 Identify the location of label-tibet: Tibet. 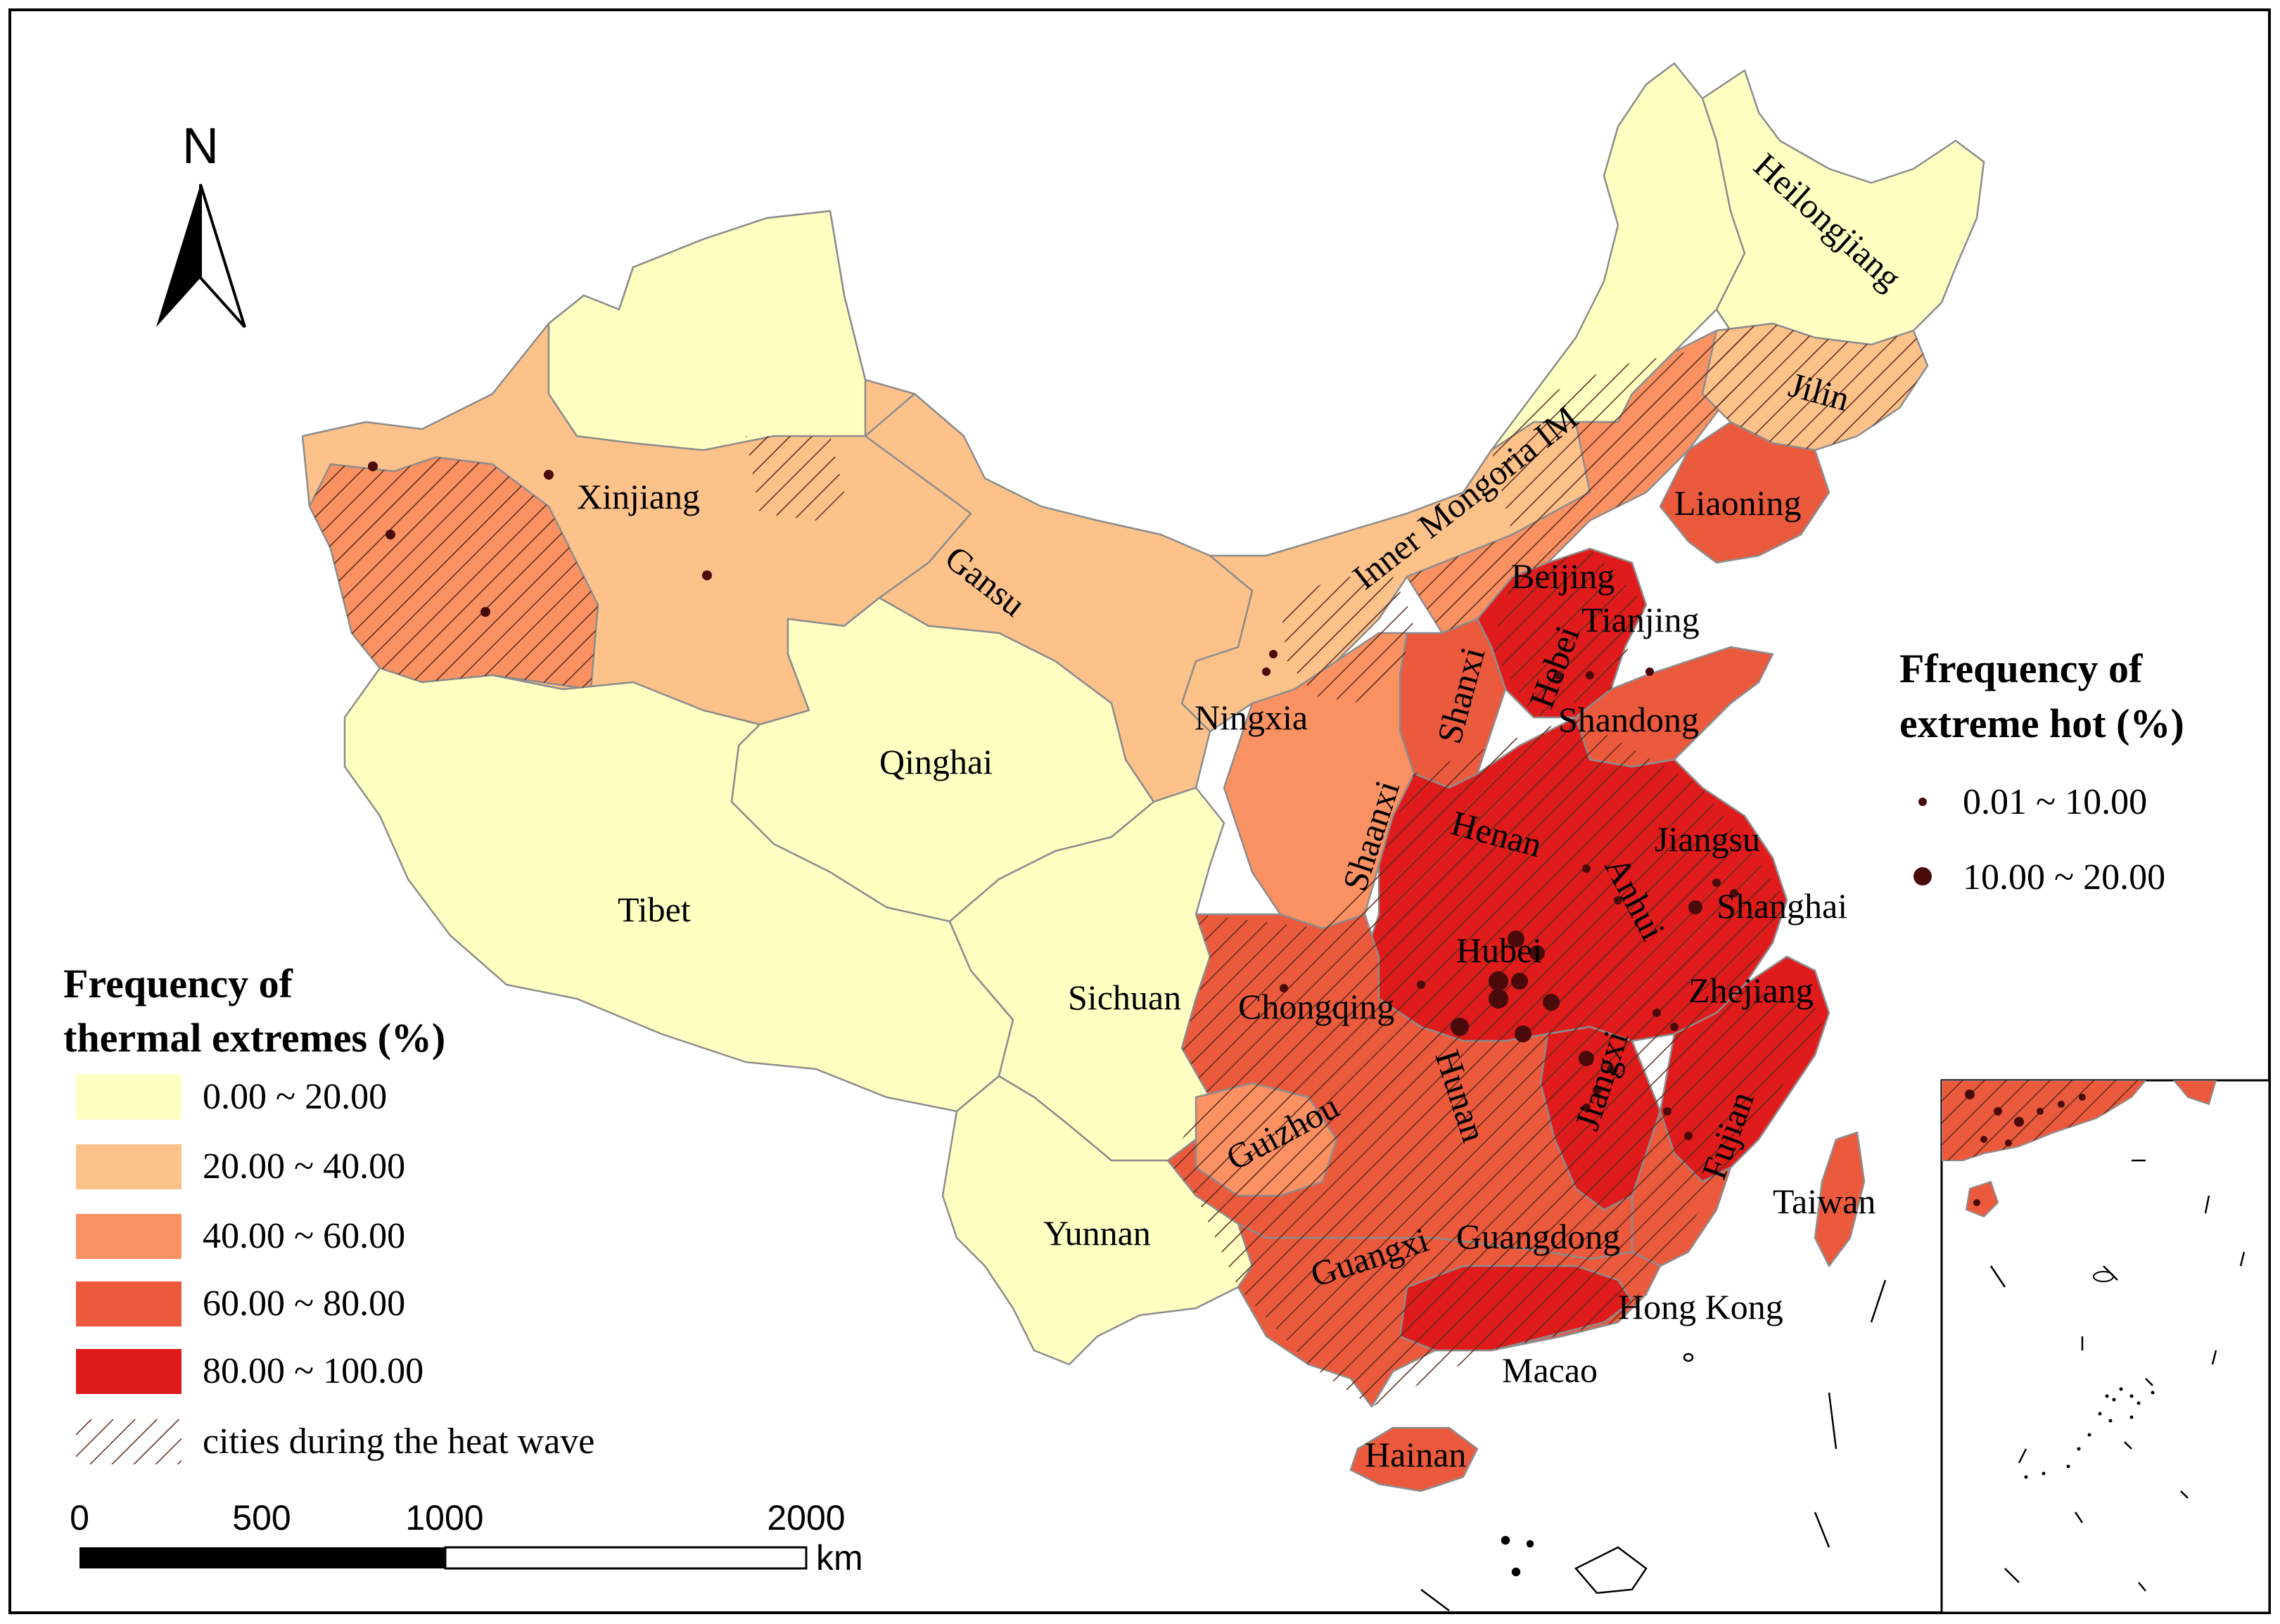
(654, 910).